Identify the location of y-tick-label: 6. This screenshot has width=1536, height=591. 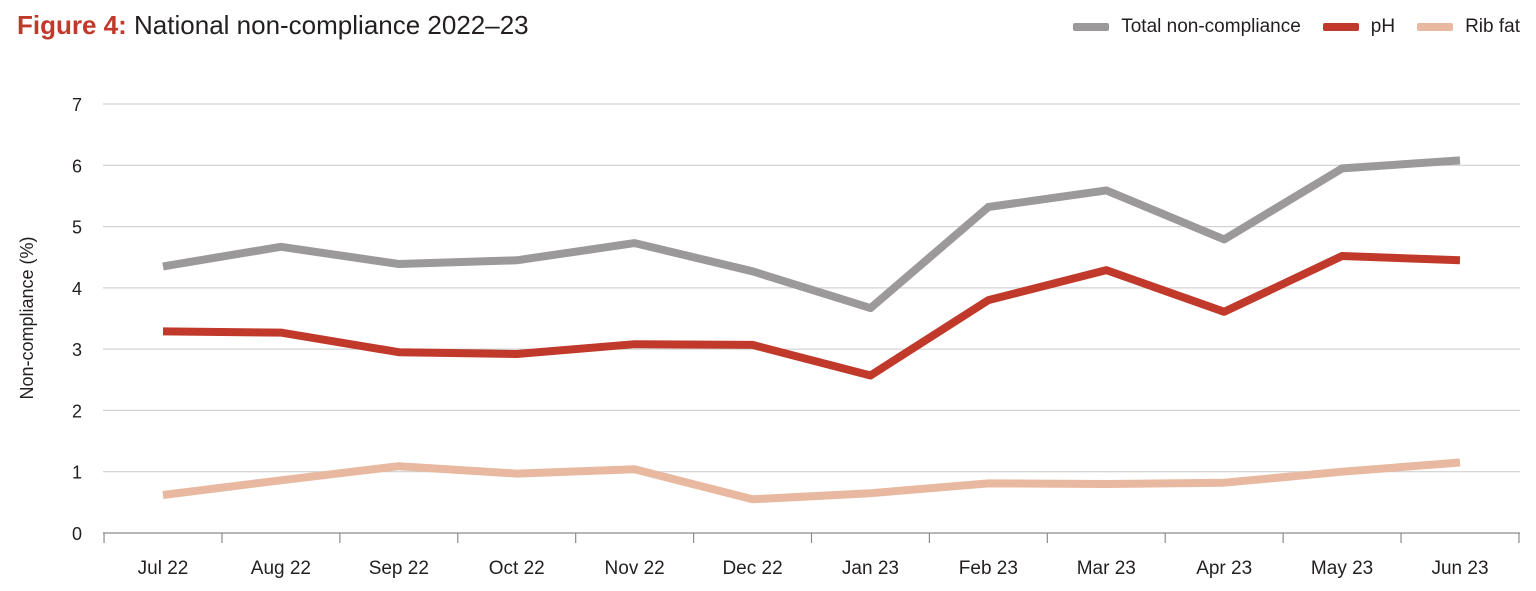
(77, 166).